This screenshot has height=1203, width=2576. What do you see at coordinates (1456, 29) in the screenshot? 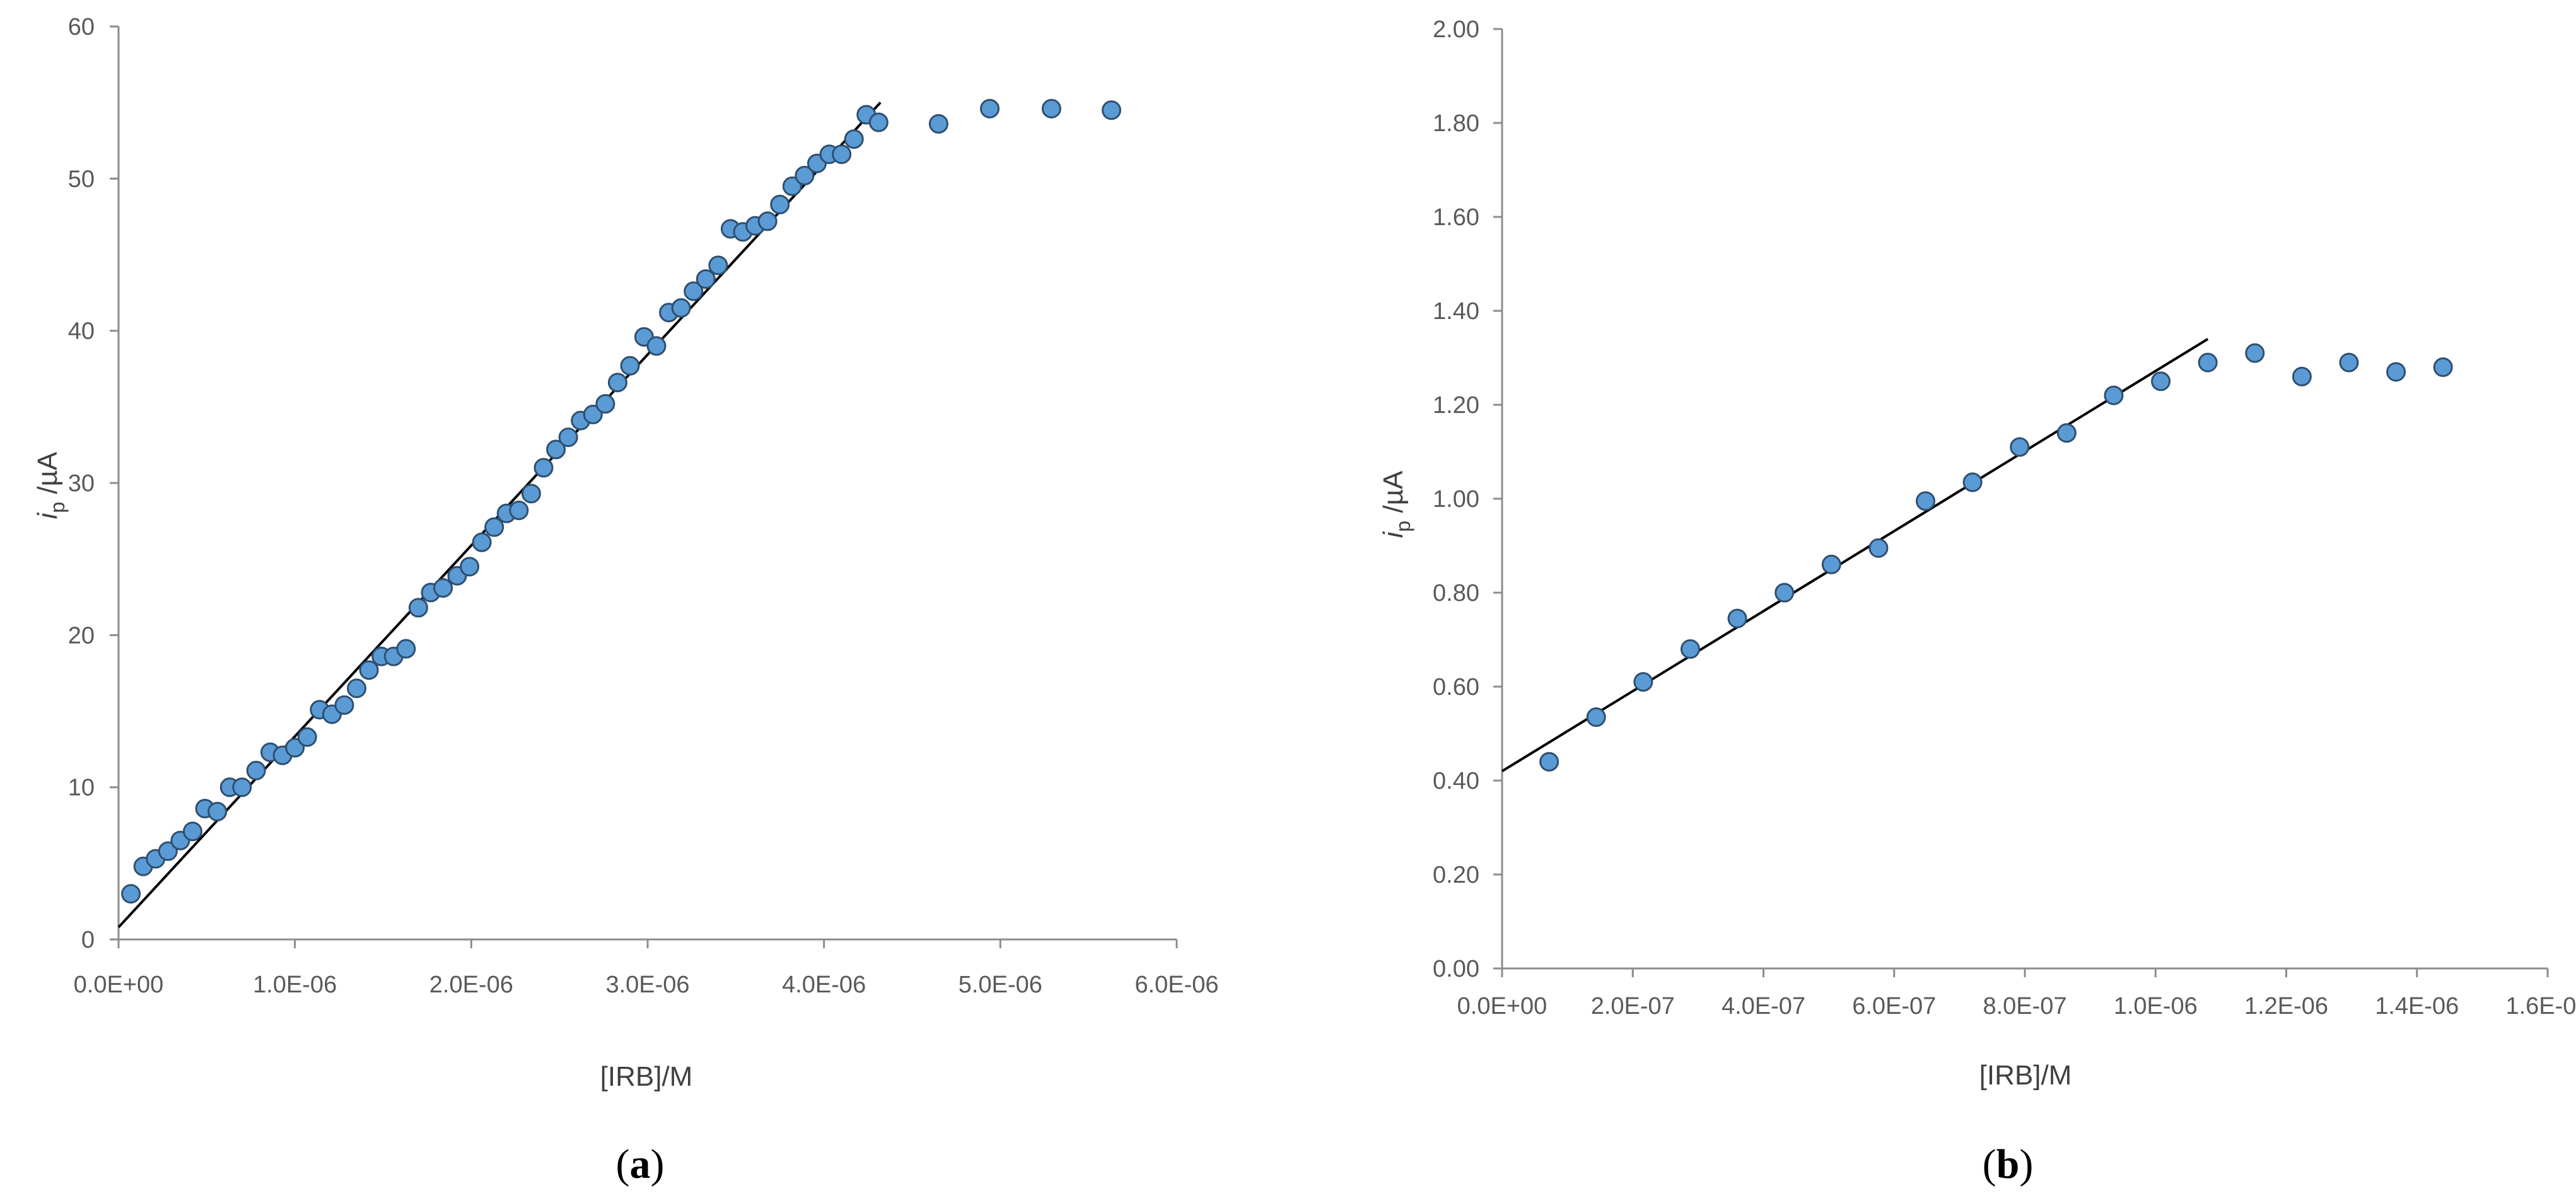
I see `y-tick-label-b: 2.00` at bounding box center [1456, 29].